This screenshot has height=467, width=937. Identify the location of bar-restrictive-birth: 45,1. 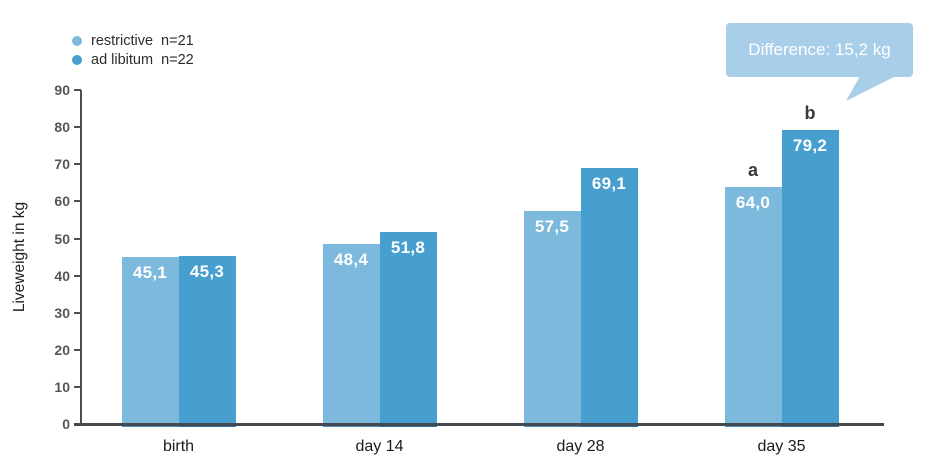
(150, 341).